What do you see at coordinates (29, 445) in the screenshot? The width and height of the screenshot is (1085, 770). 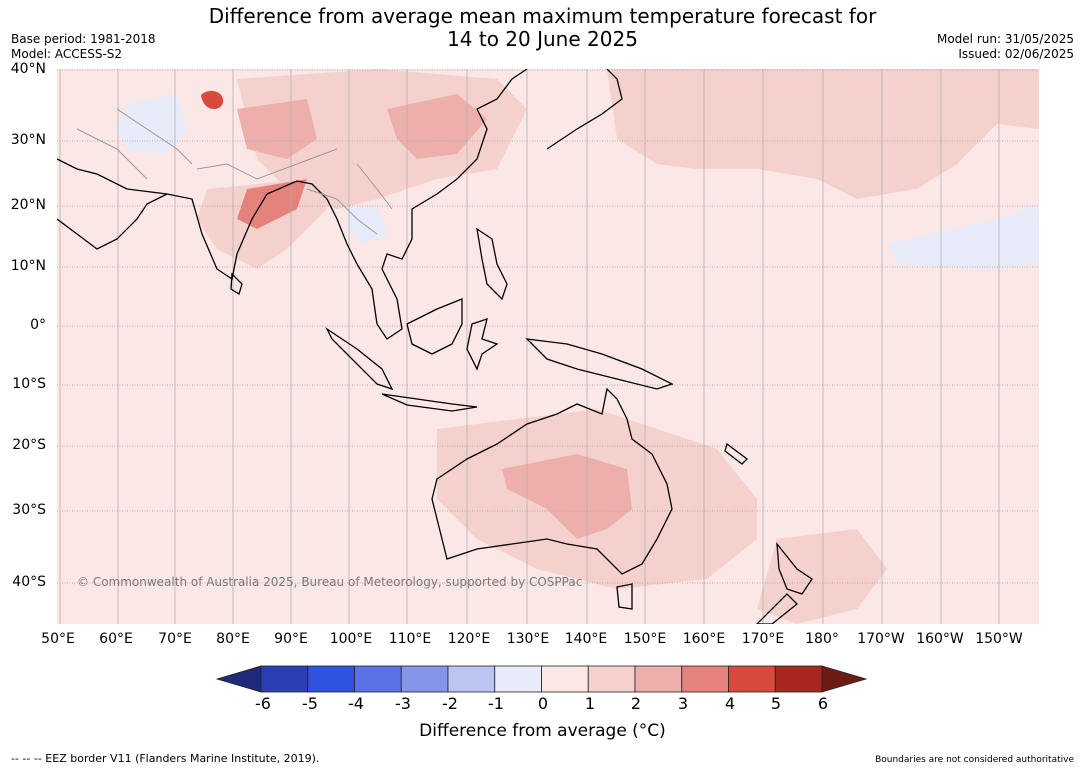 I see `lat-label-20s: 20°S` at bounding box center [29, 445].